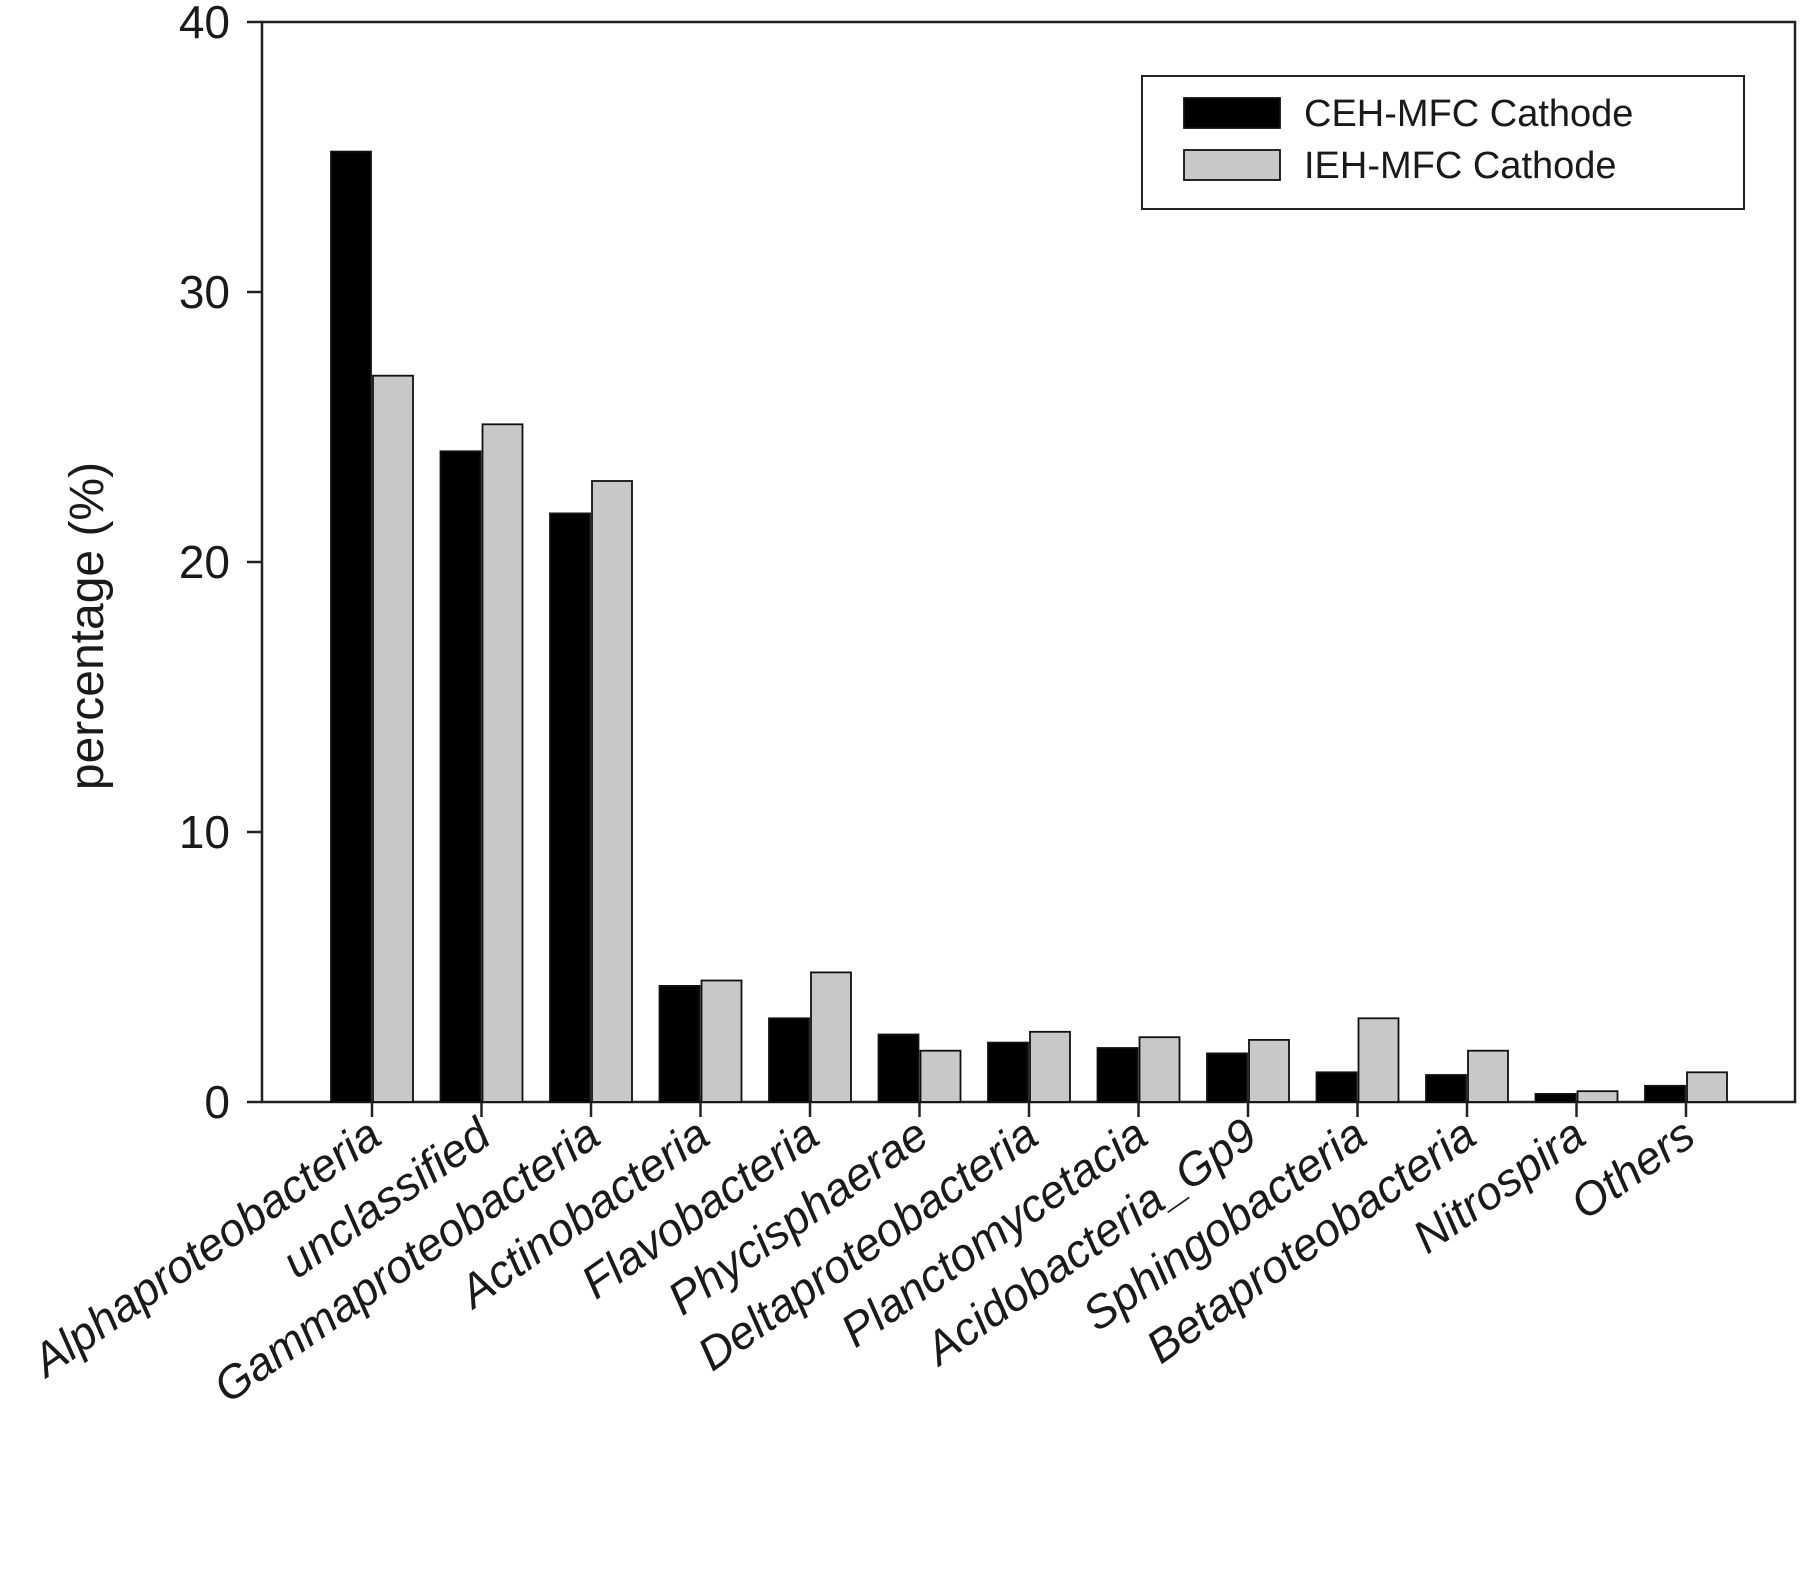 The height and width of the screenshot is (1576, 1800). I want to click on bar-ceh-deltaproteobacteria, so click(1008, 1072).